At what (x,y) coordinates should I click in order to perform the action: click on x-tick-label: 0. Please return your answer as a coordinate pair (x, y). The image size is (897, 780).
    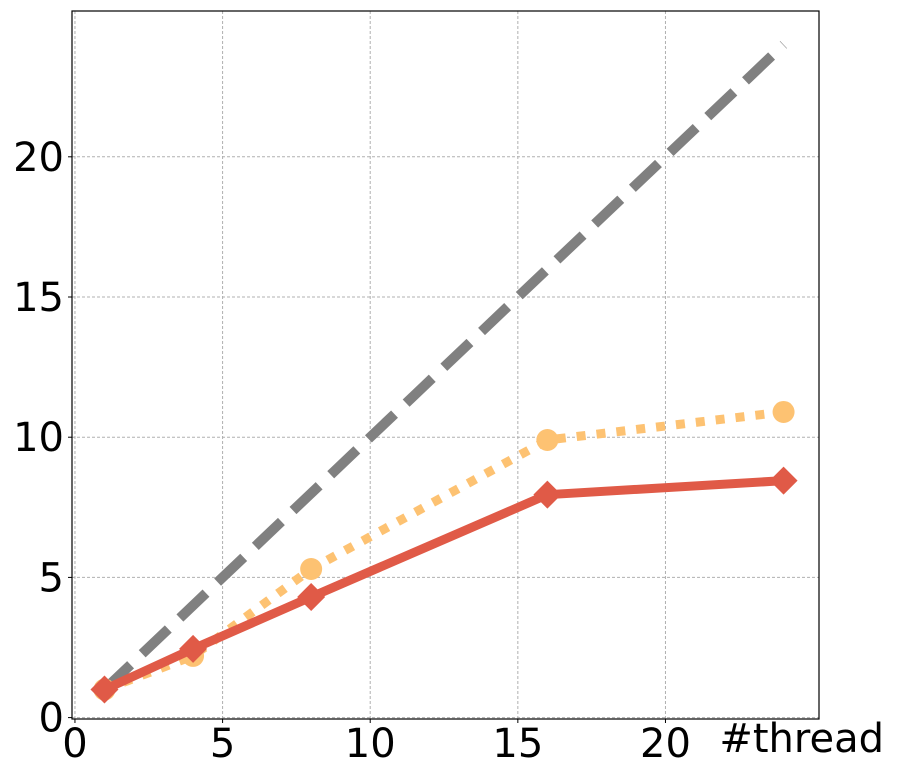
    Looking at the image, I should click on (74, 744).